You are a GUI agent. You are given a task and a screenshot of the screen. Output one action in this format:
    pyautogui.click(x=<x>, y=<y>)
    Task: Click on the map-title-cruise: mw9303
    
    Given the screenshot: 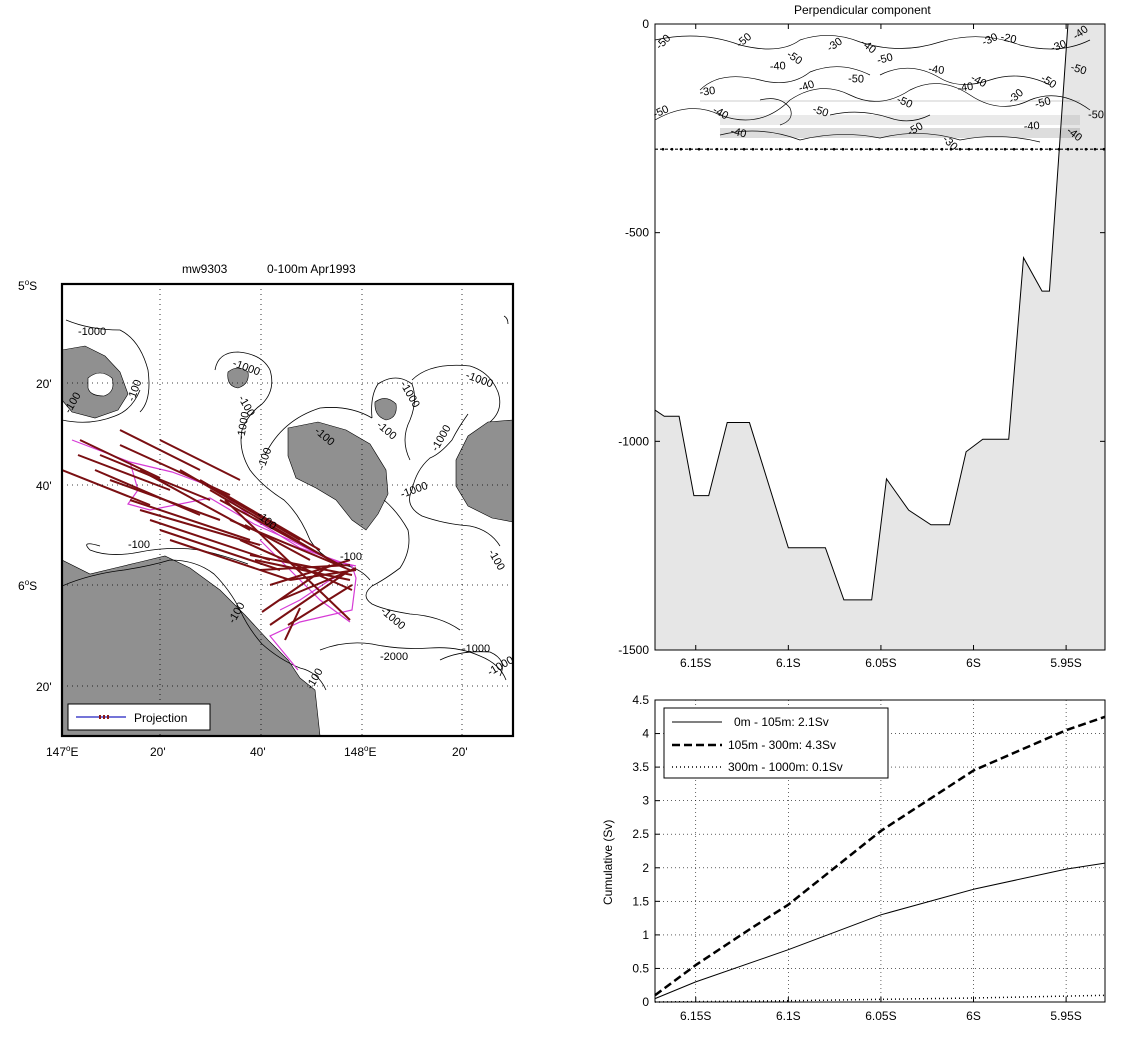 What is the action you would take?
    pyautogui.click(x=205, y=269)
    